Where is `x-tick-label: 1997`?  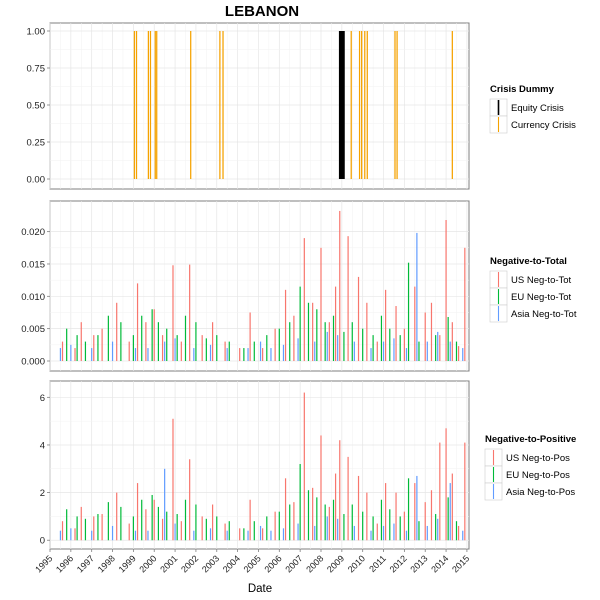 x-tick-label: 1997 is located at coordinates (85, 563).